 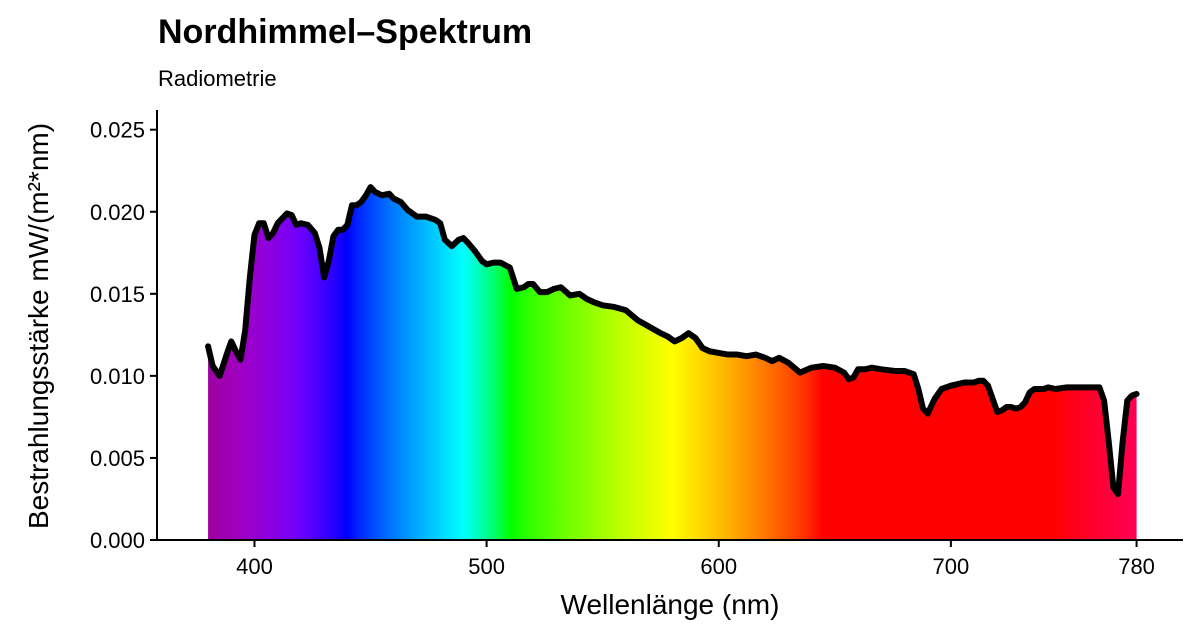 I want to click on x-tick-label: 700, so click(x=951, y=566).